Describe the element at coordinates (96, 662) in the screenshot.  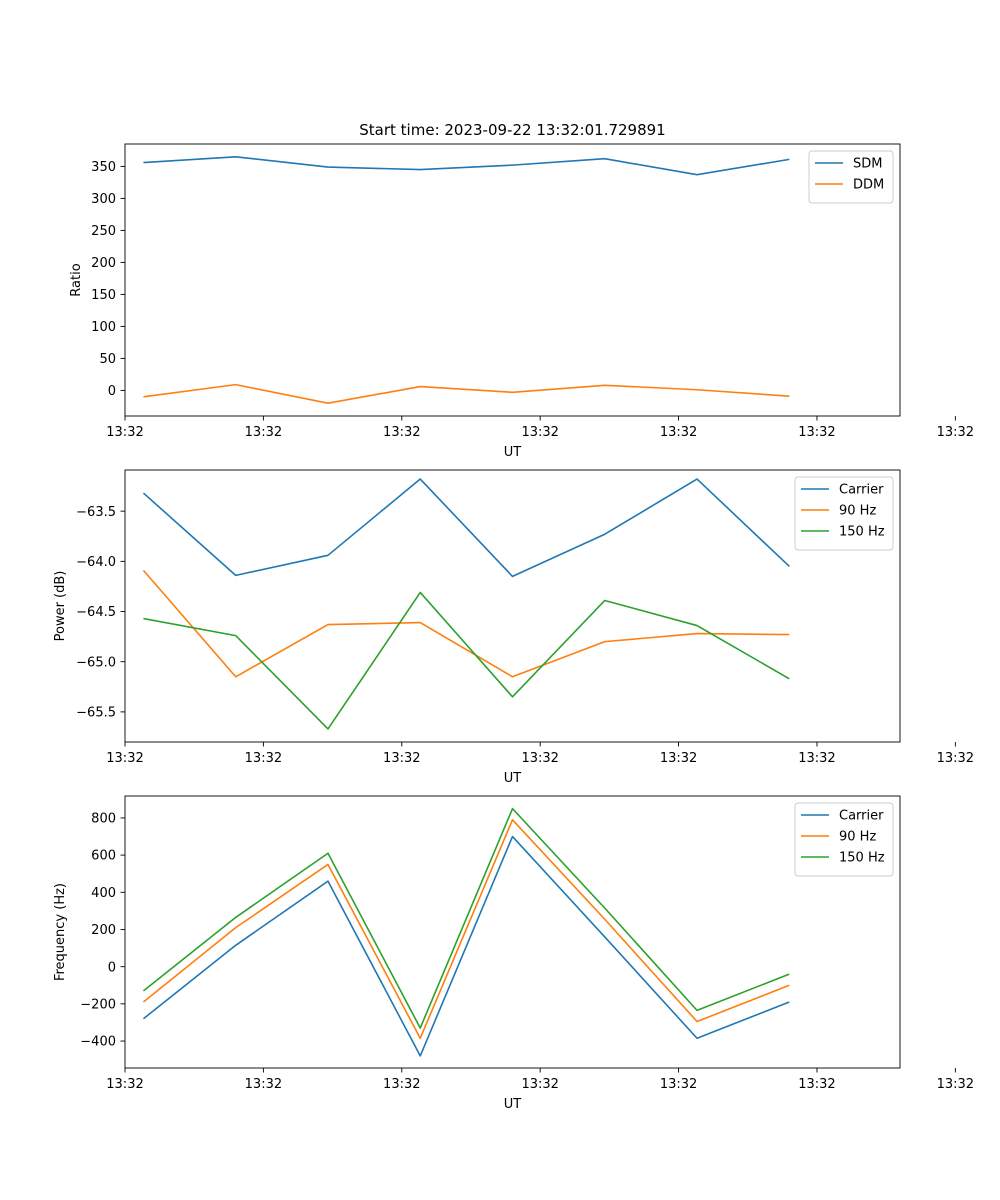
I see `y-tick-label: −65.0` at that location.